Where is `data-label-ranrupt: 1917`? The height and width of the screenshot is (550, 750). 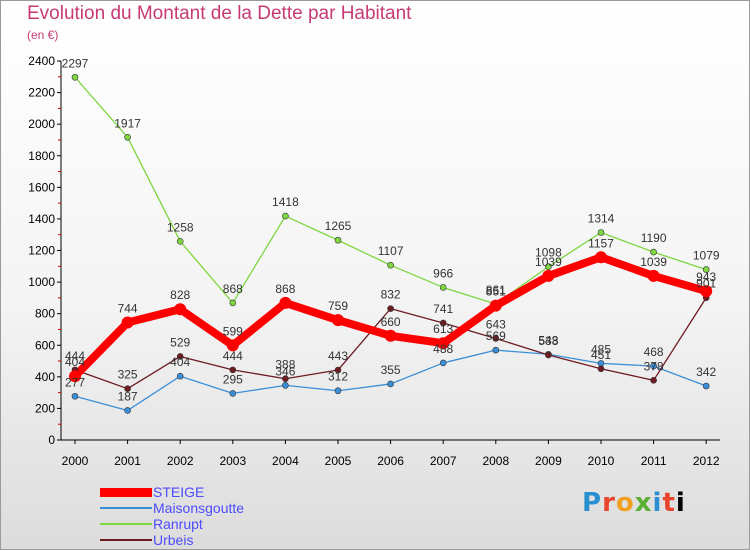 data-label-ranrupt: 1917 is located at coordinates (127, 123).